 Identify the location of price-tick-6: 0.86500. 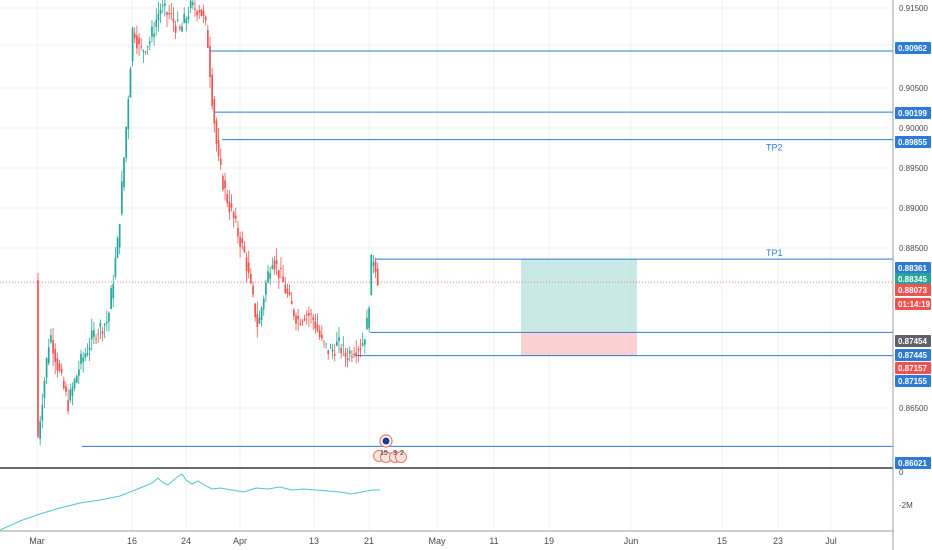
(913, 408).